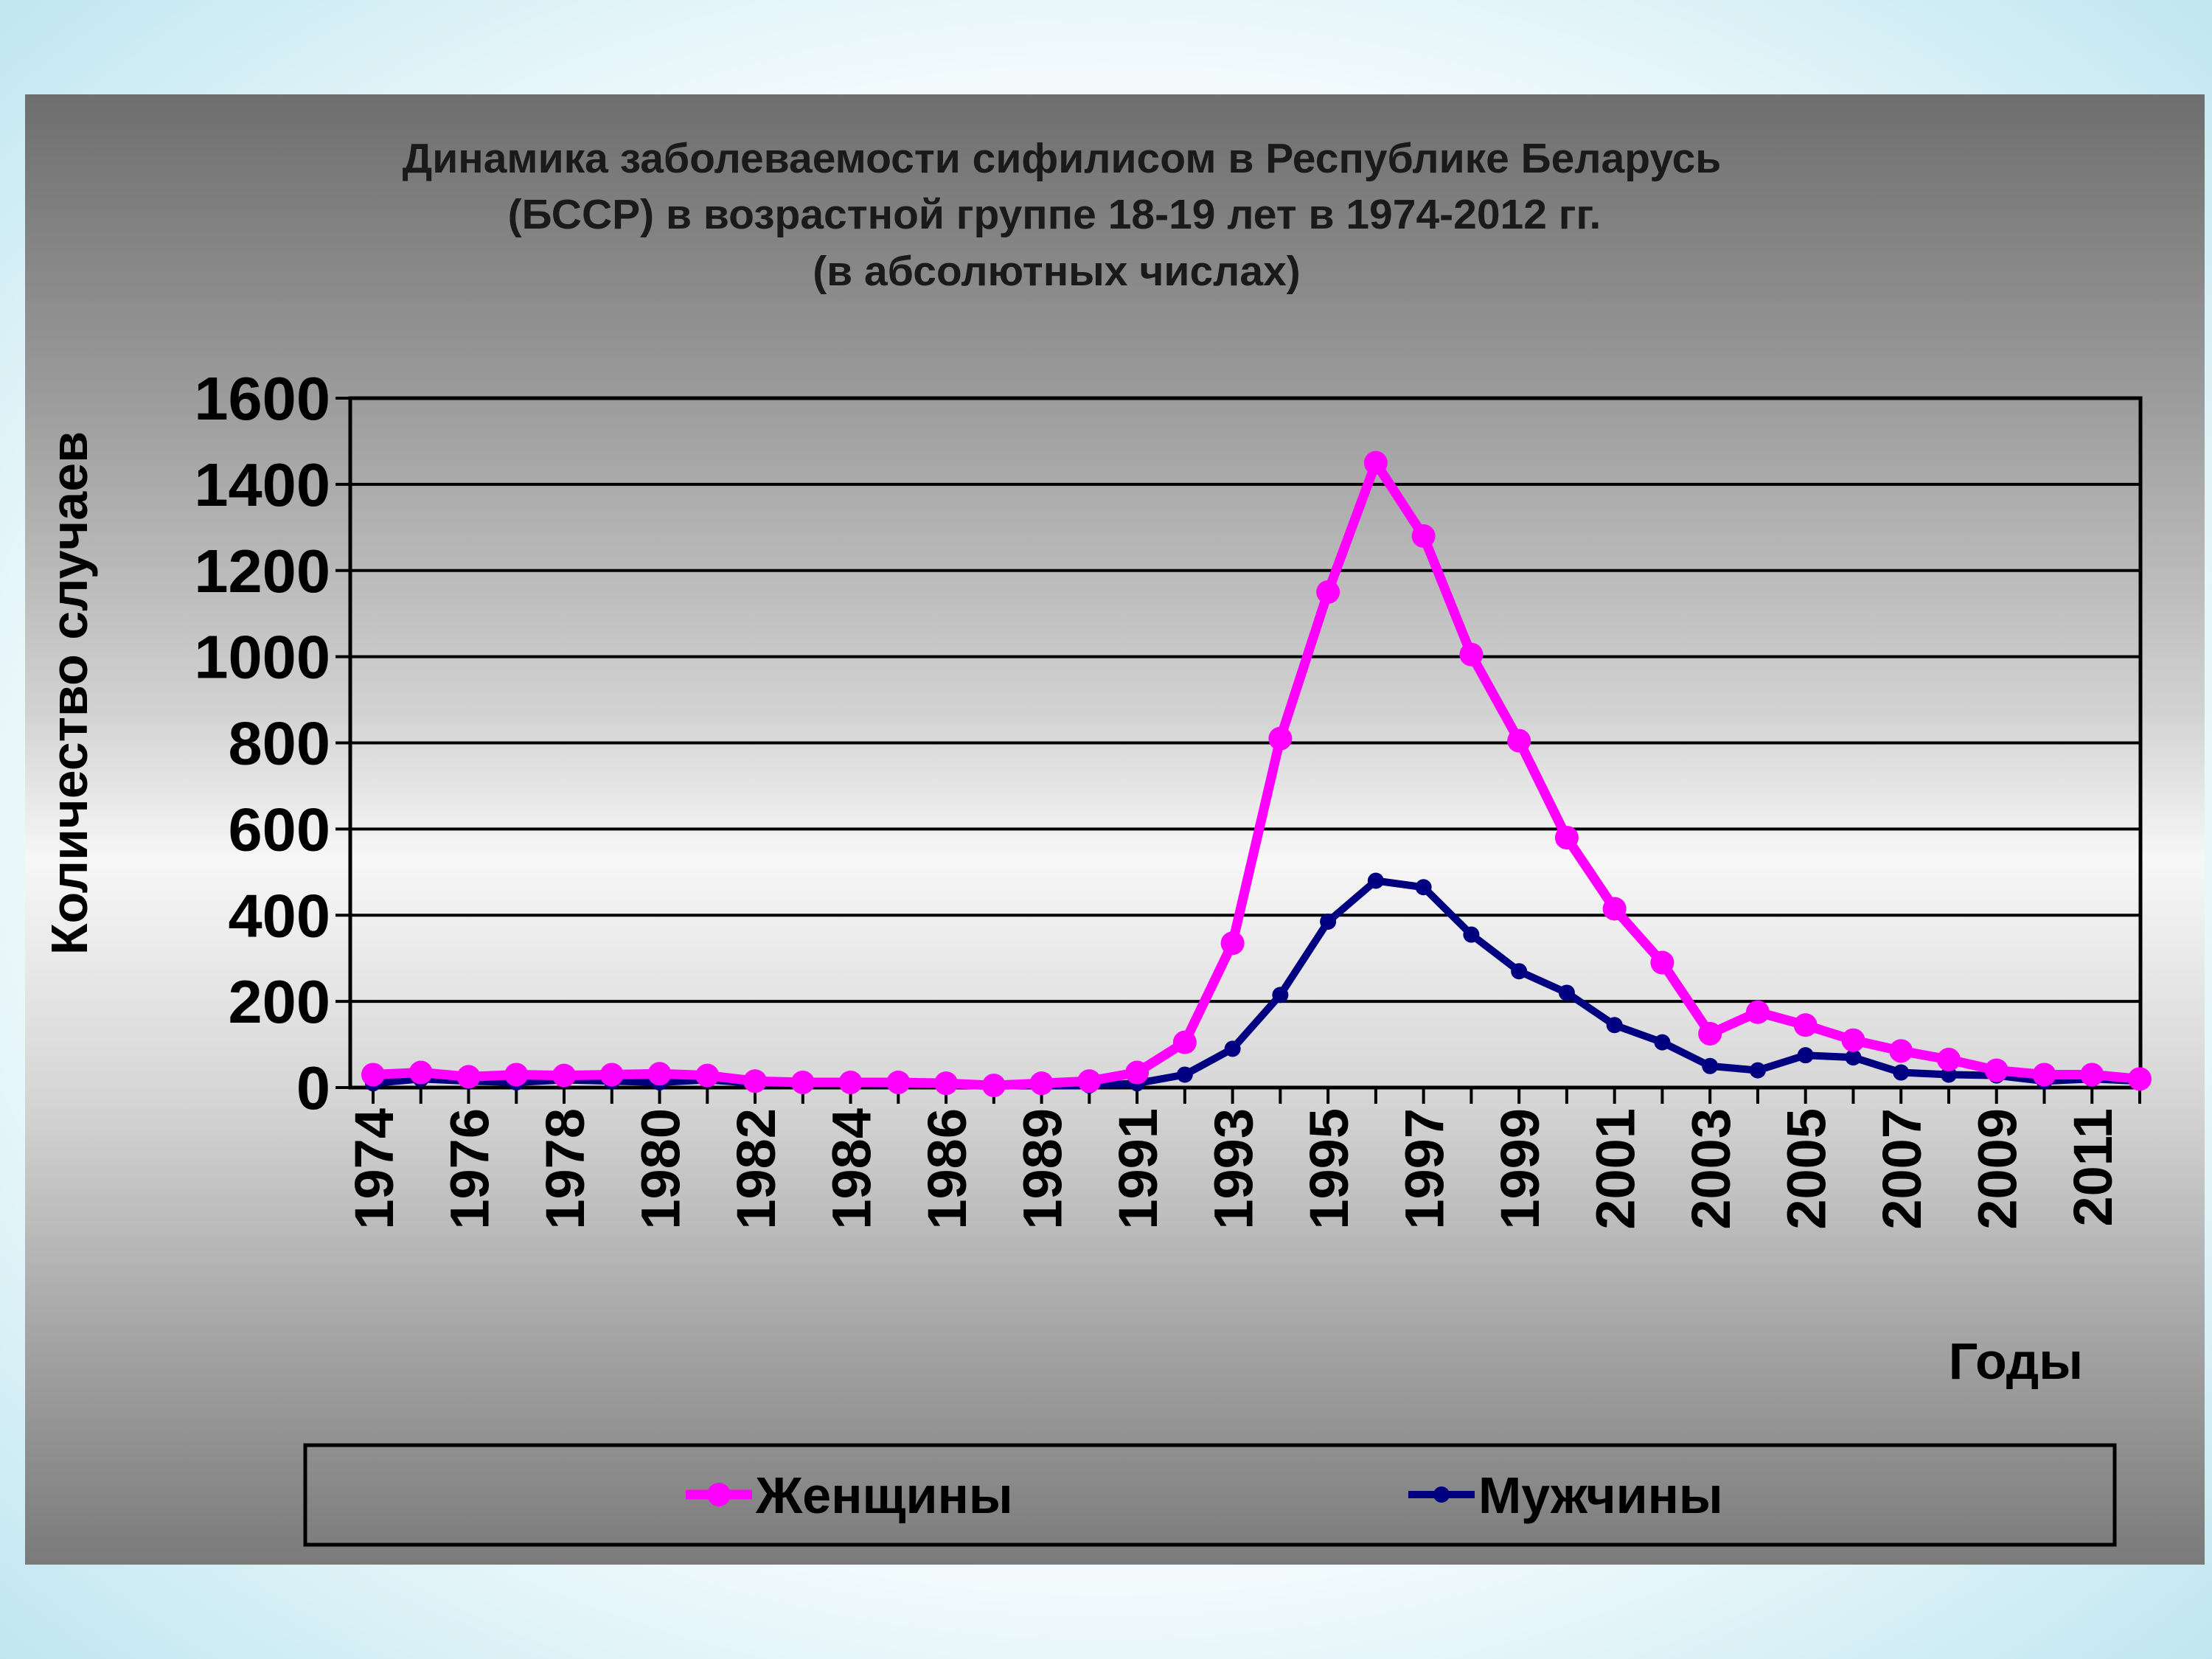  I want to click on x-tick-label: 1984, so click(852, 1169).